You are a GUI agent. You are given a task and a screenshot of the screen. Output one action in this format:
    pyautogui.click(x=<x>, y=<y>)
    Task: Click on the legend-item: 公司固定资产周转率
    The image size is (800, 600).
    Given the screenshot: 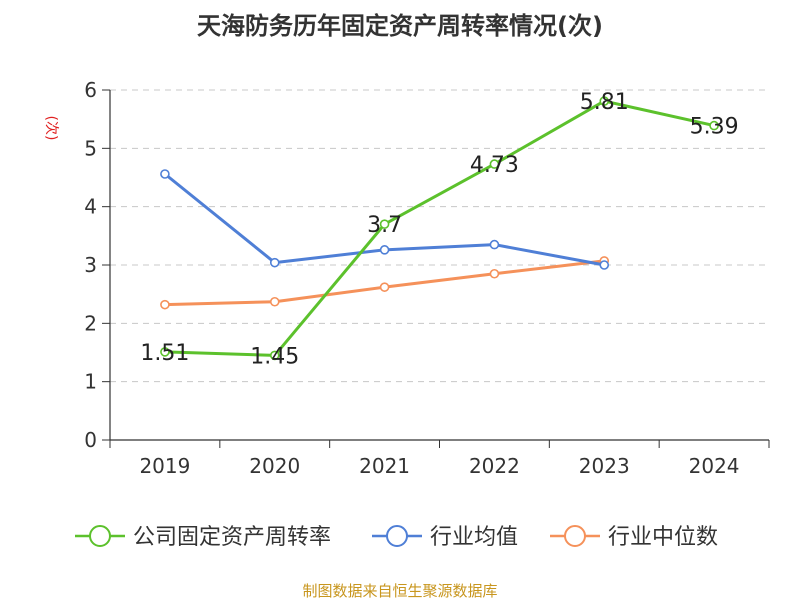 What is the action you would take?
    pyautogui.click(x=203, y=537)
    